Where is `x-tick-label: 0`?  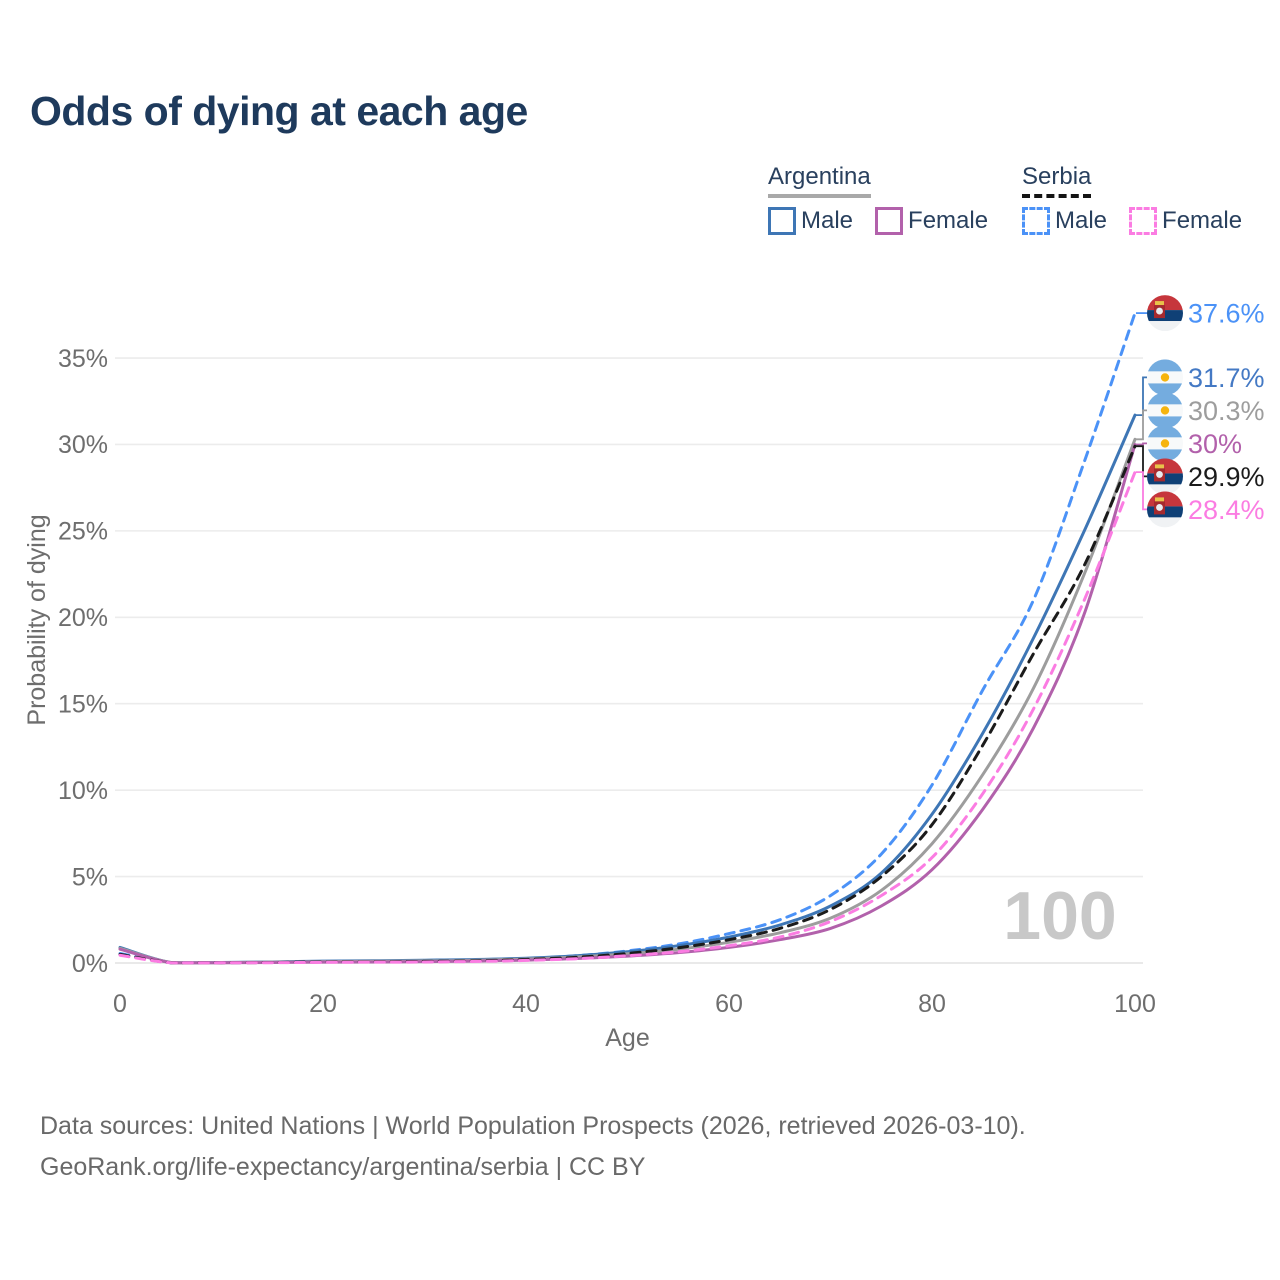
x-tick-label: 0 is located at coordinates (120, 1004).